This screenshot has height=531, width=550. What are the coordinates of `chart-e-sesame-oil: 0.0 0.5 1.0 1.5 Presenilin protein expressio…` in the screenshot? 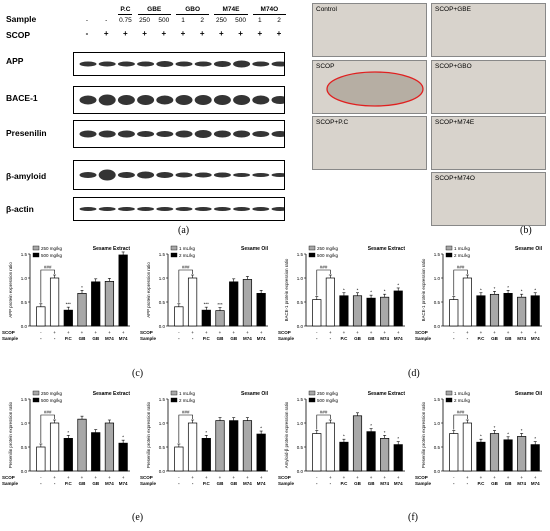 It's located at (204, 438).